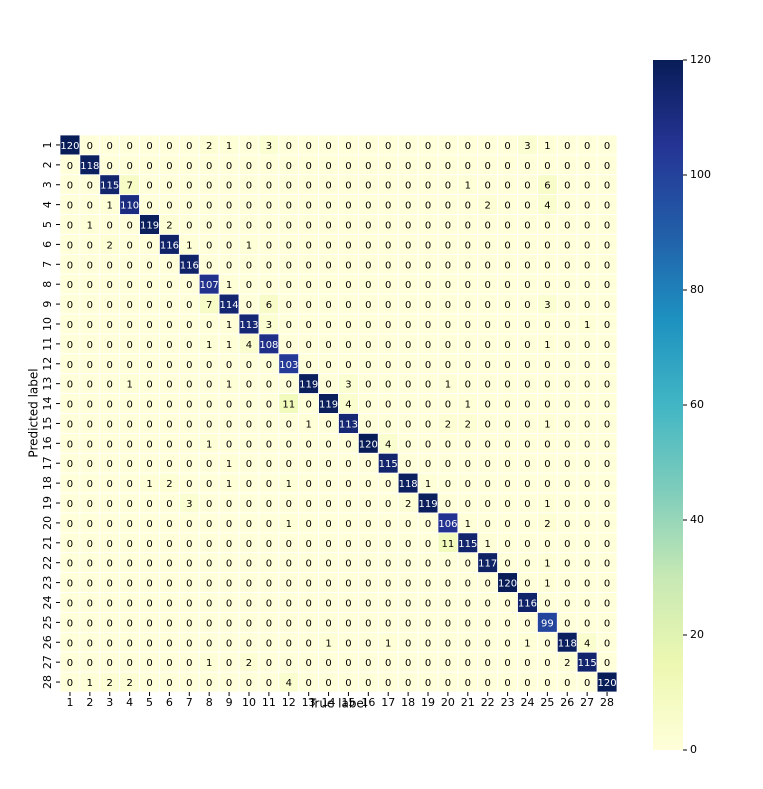 This screenshot has width=763, height=789. What do you see at coordinates (428, 702) in the screenshot?
I see `x-tick-label: 19` at bounding box center [428, 702].